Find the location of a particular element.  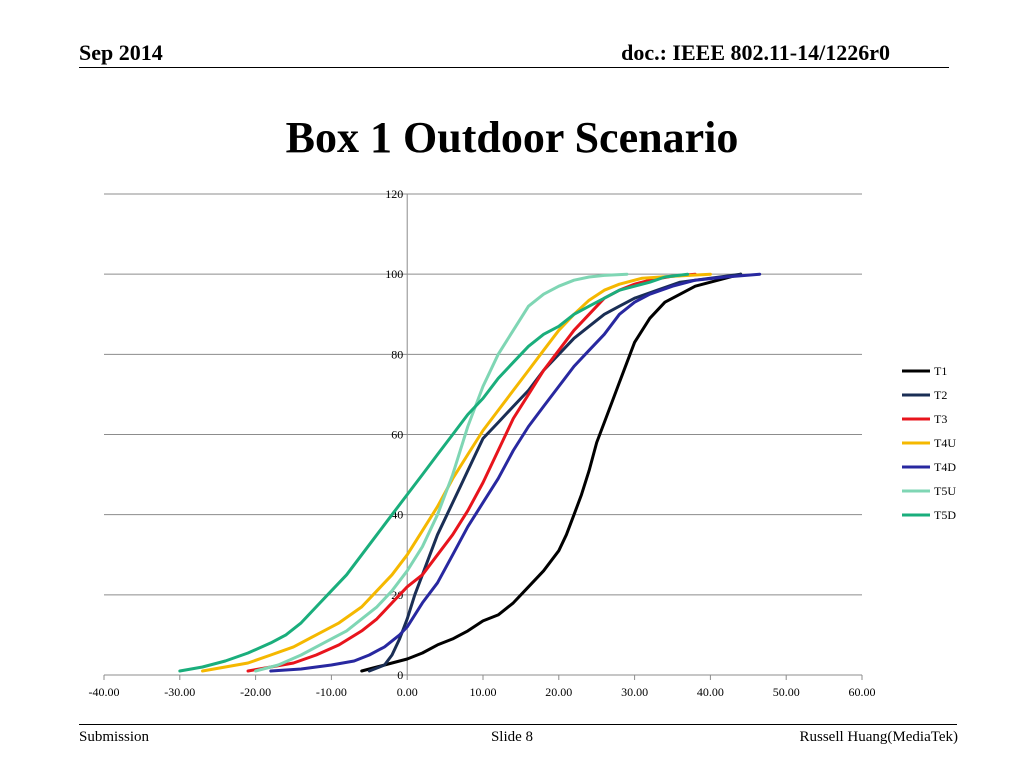

y-tick-label: 0 is located at coordinates (400, 675).